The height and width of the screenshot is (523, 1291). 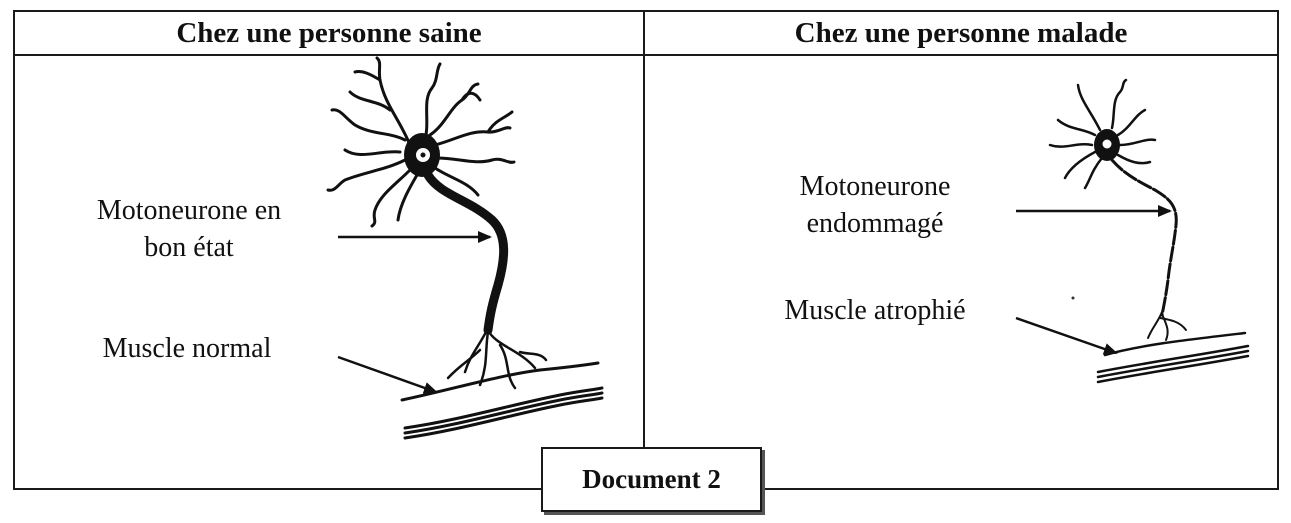 What do you see at coordinates (187, 348) in the screenshot?
I see `label-normal-muscle: Muscle normal` at bounding box center [187, 348].